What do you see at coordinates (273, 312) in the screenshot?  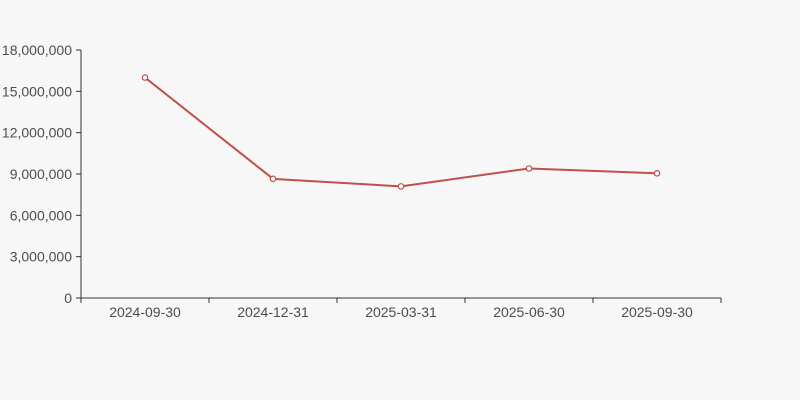 I see `x-axis-tick-label: 2024-12-31` at bounding box center [273, 312].